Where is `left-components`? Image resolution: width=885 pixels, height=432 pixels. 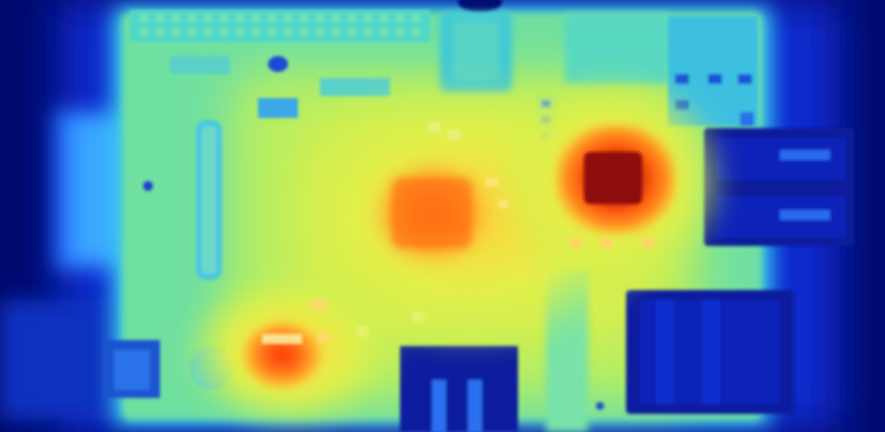
left-components is located at coordinates (266, 168).